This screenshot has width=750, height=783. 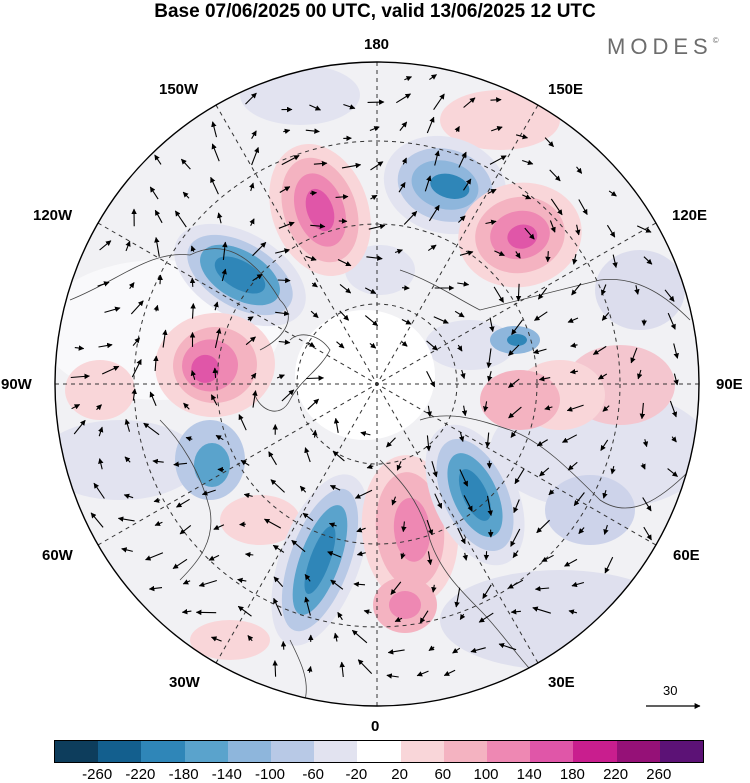 What do you see at coordinates (561, 682) in the screenshot?
I see `lon-label-30e: 30E` at bounding box center [561, 682].